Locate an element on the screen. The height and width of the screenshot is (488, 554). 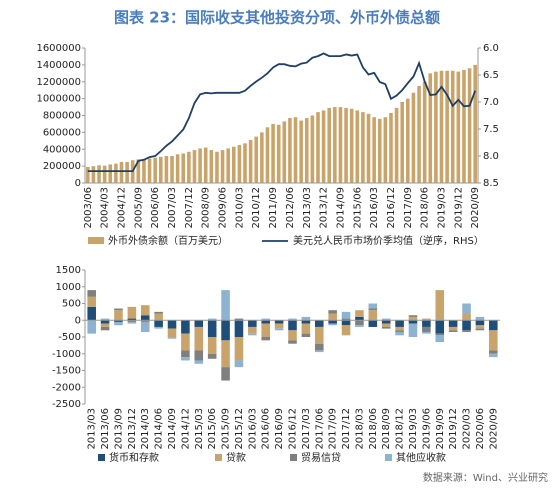
y-tick-label: 1200000 is located at coordinates (58, 82).